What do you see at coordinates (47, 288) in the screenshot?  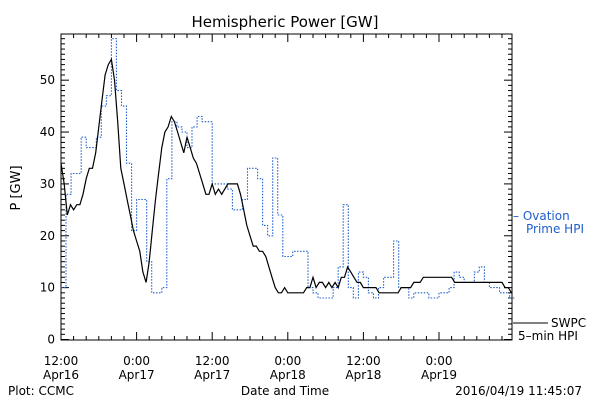 I see `y-tick-label: 10` at bounding box center [47, 288].